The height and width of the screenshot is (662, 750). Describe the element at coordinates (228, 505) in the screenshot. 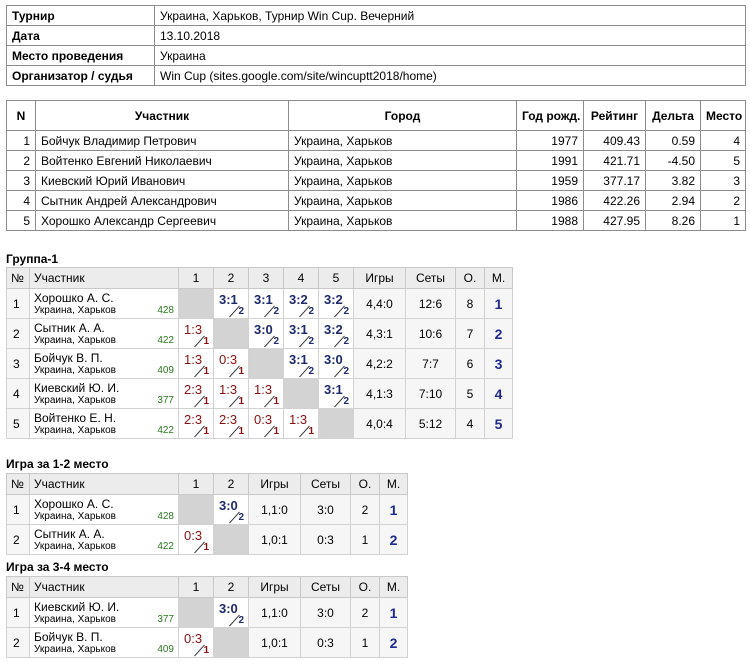

I see `score: 3:0` at that location.